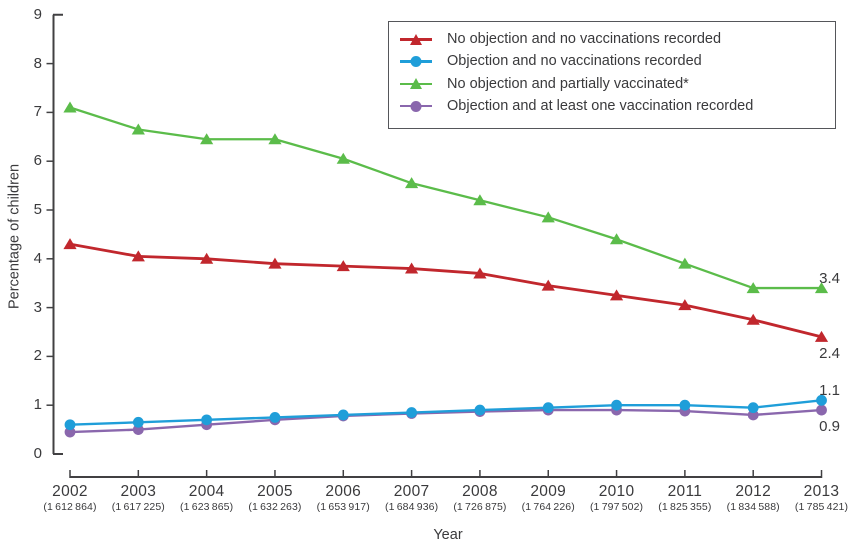 The width and height of the screenshot is (850, 545). What do you see at coordinates (37, 356) in the screenshot?
I see `y-tick-label: 2` at bounding box center [37, 356].